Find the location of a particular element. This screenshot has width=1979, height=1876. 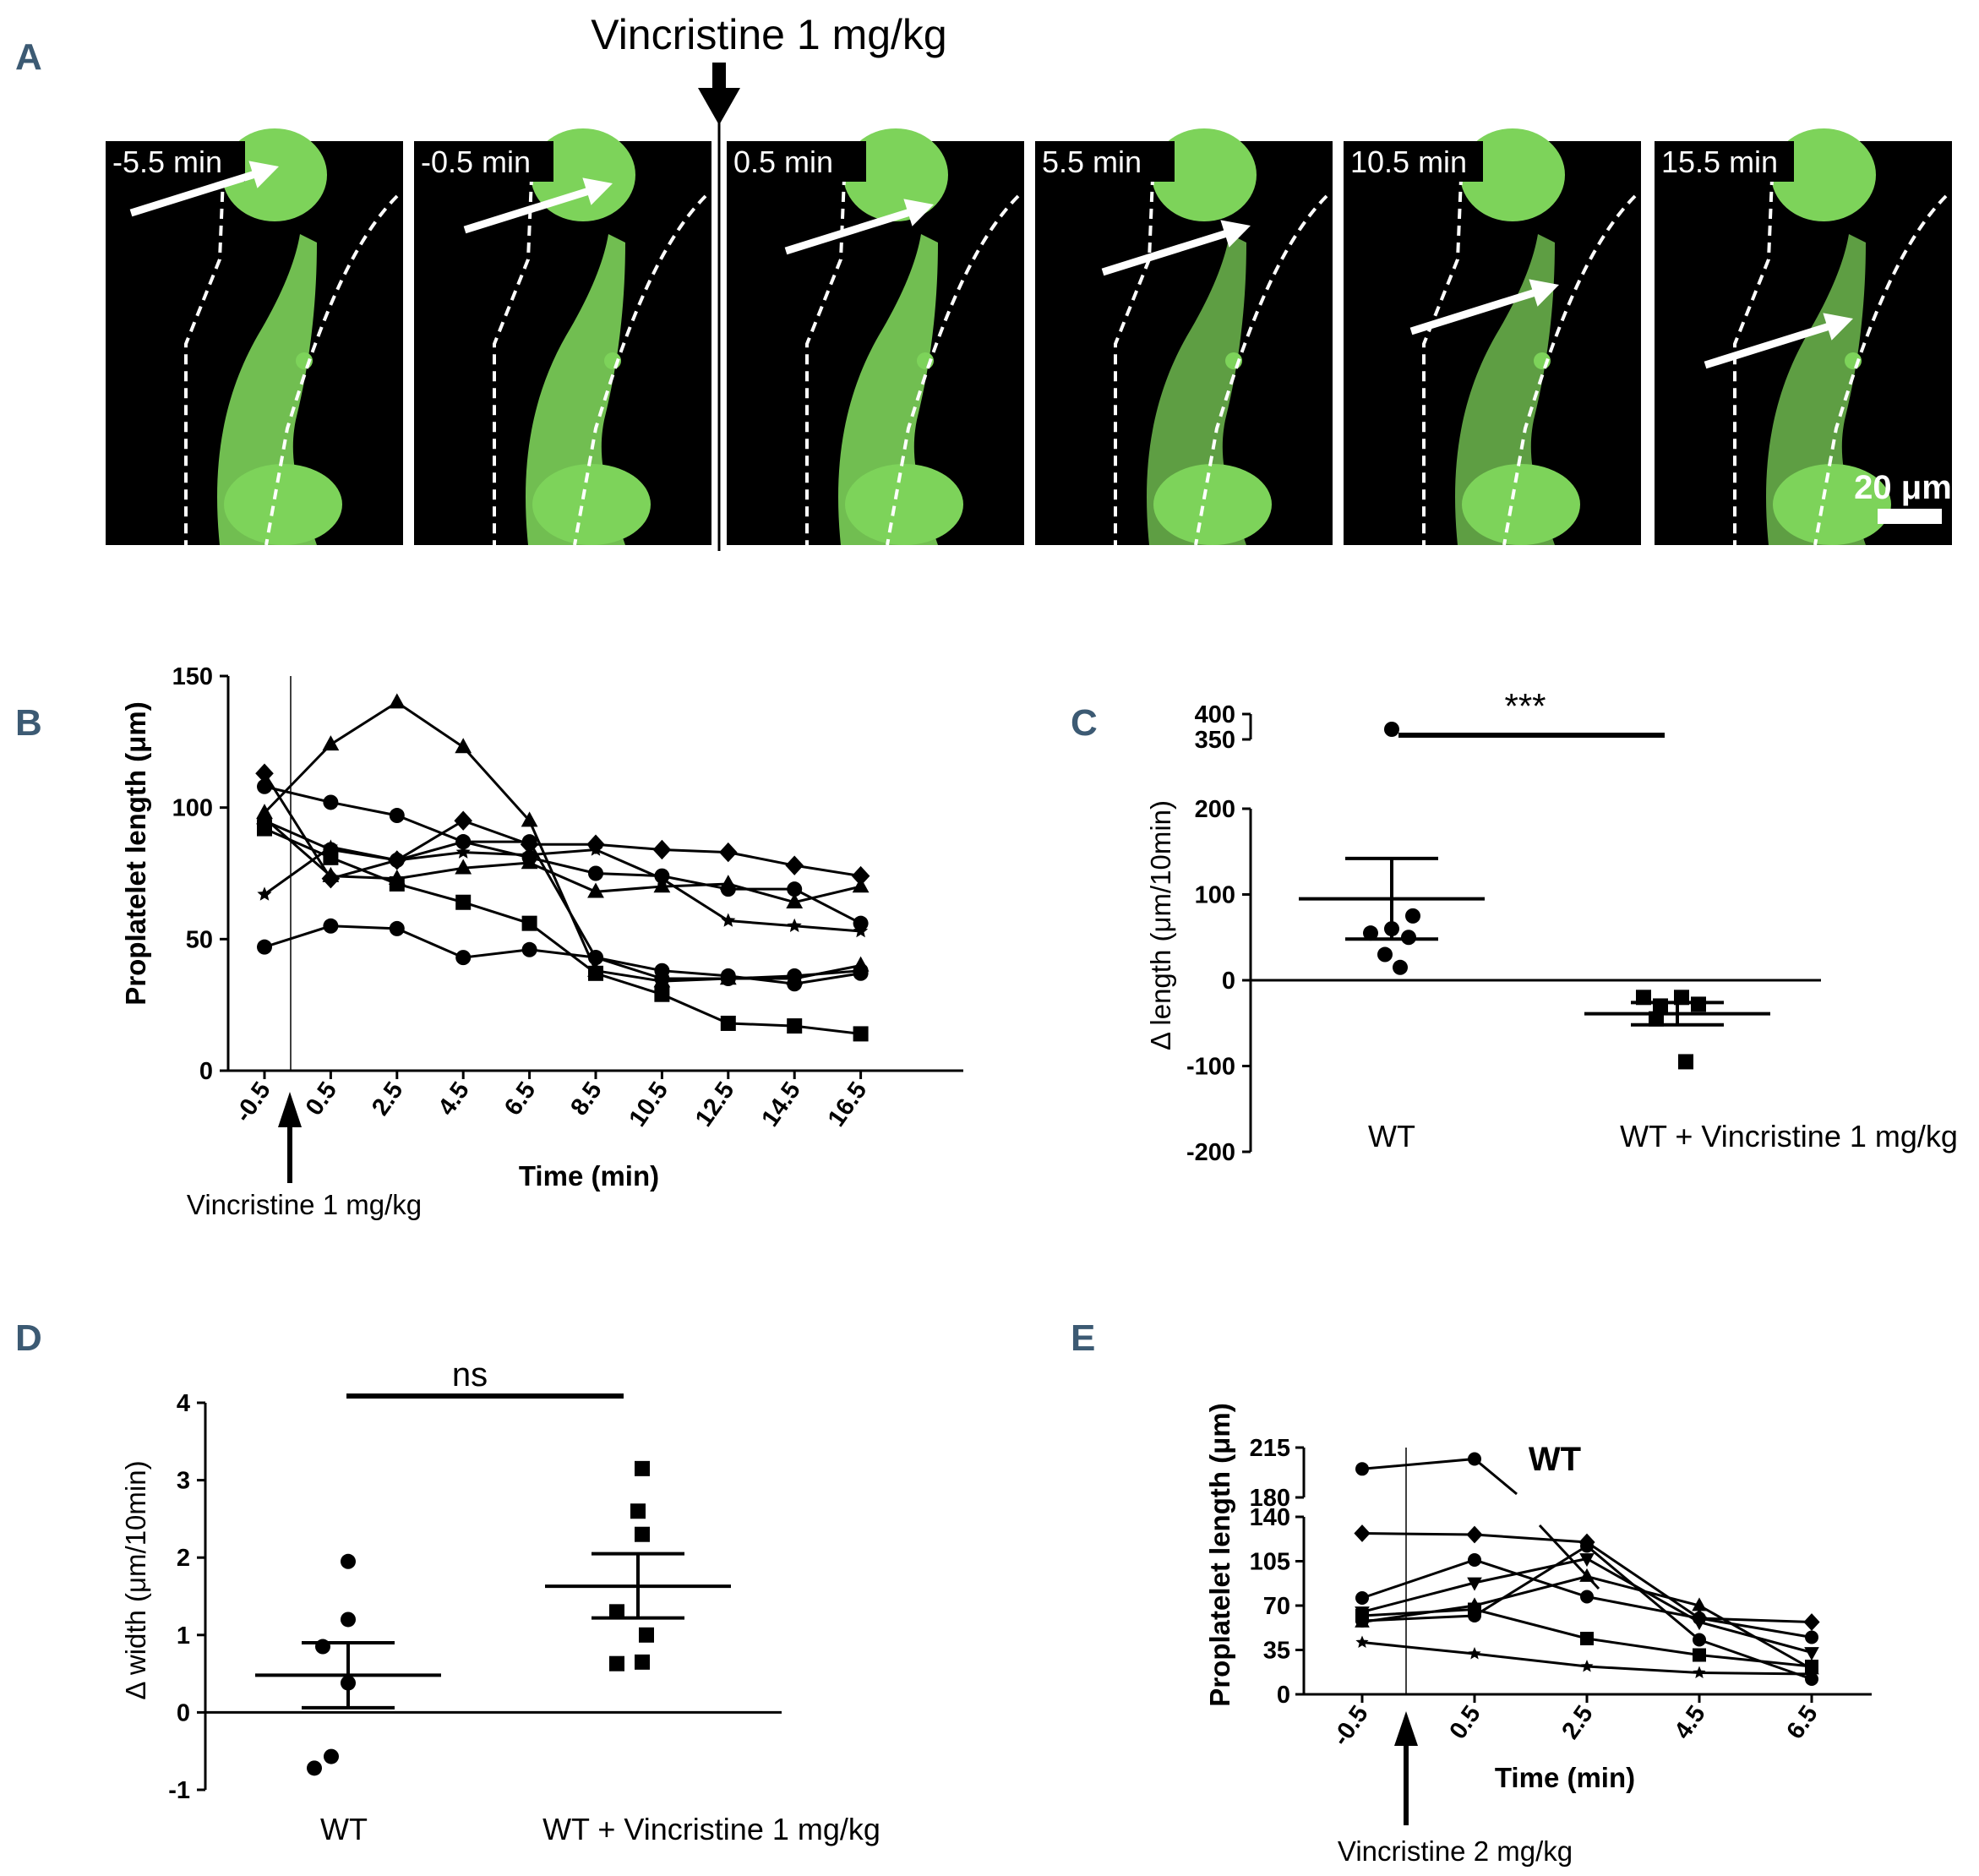

vessel-outline-left is located at coordinates (1134, 351).